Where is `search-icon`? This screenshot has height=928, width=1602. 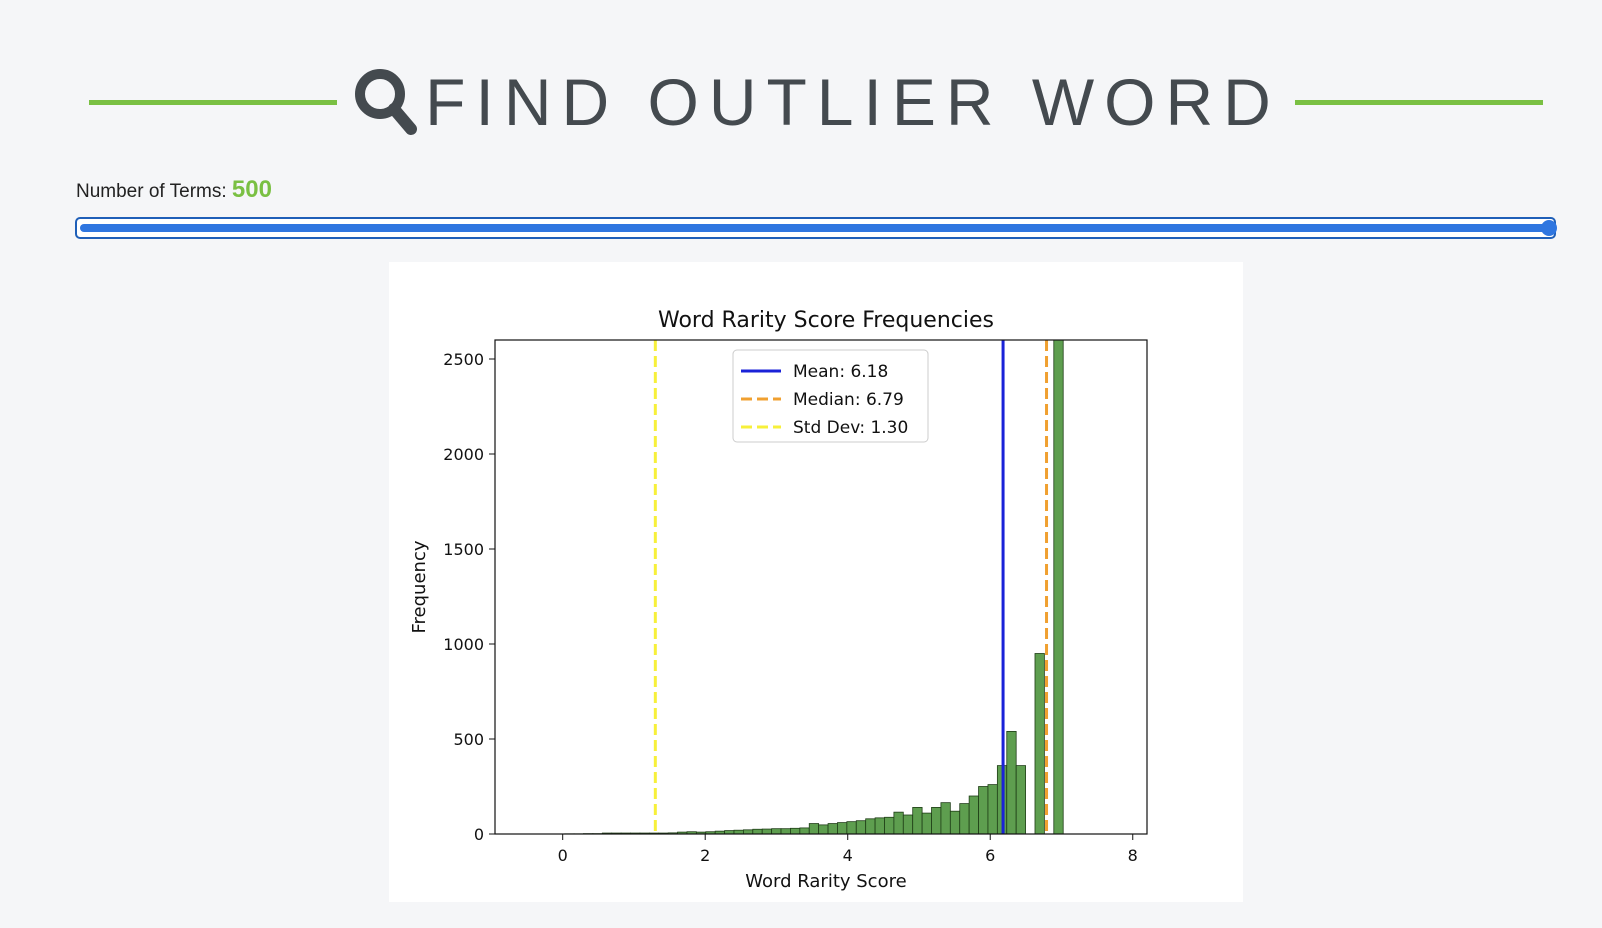
search-icon is located at coordinates (386, 102).